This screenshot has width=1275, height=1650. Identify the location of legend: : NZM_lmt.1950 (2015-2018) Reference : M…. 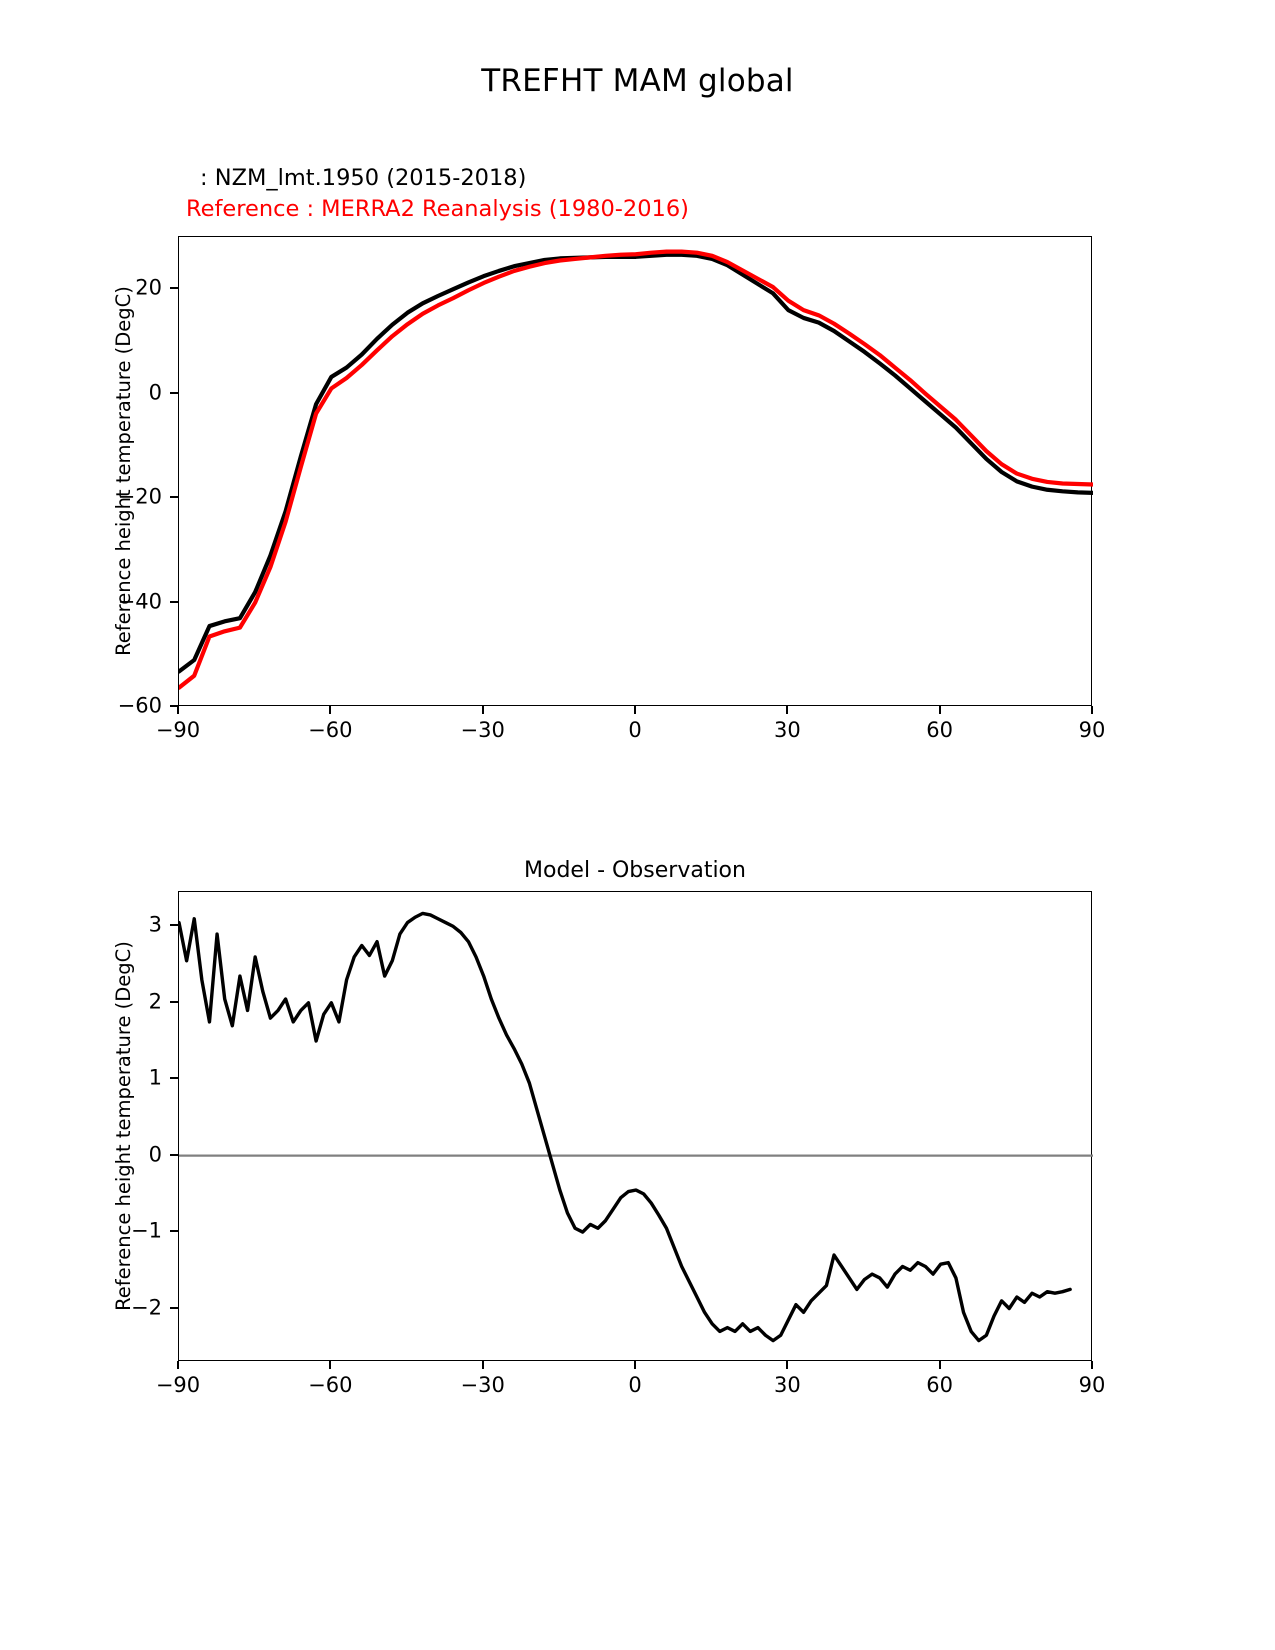
(566, 194).